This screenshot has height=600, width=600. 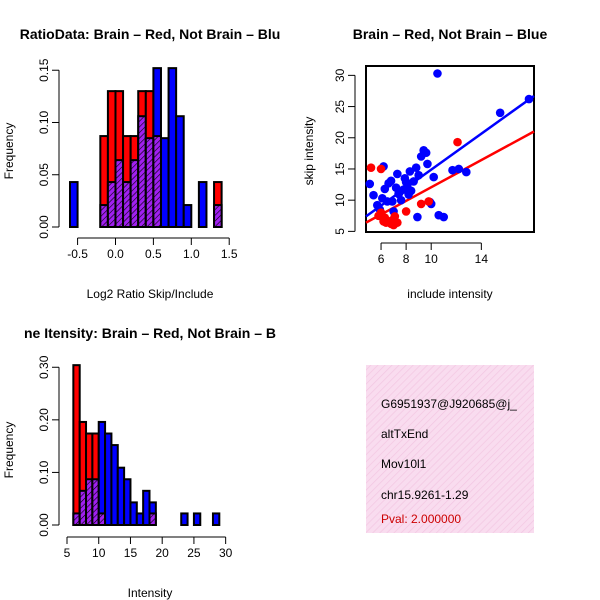 What do you see at coordinates (150, 294) in the screenshot?
I see `ratio-histogram-xlabel: Log2 Ratio Skip/Include` at bounding box center [150, 294].